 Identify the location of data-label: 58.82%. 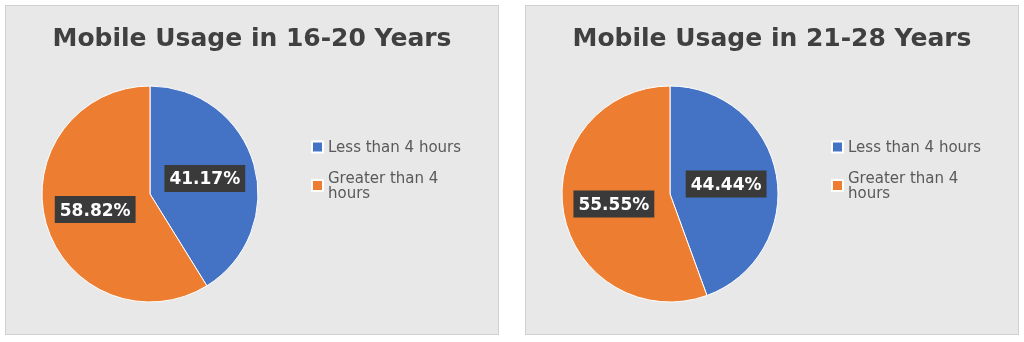
(95, 209).